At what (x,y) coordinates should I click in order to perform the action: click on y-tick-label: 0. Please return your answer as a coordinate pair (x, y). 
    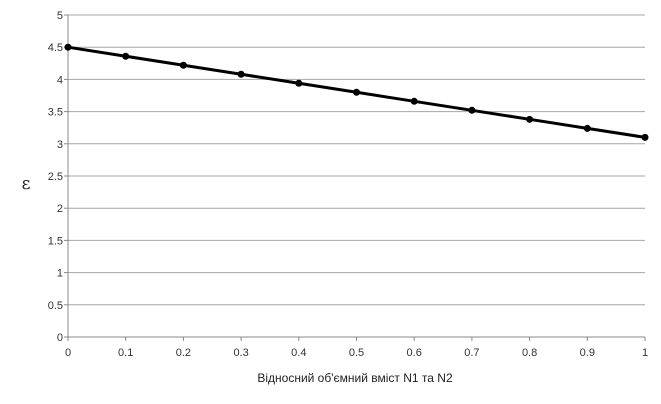
    Looking at the image, I should click on (60, 338).